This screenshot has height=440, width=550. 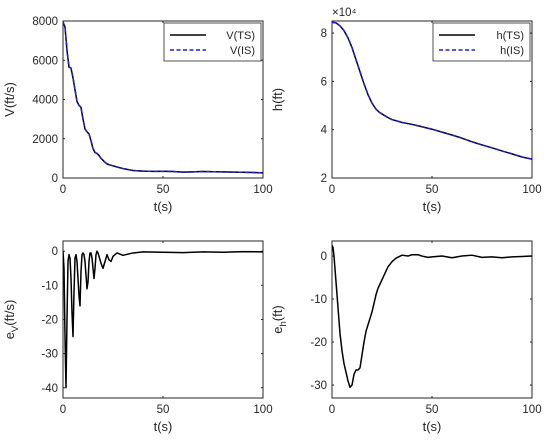 I want to click on series-line-v-is, so click(x=163, y=97).